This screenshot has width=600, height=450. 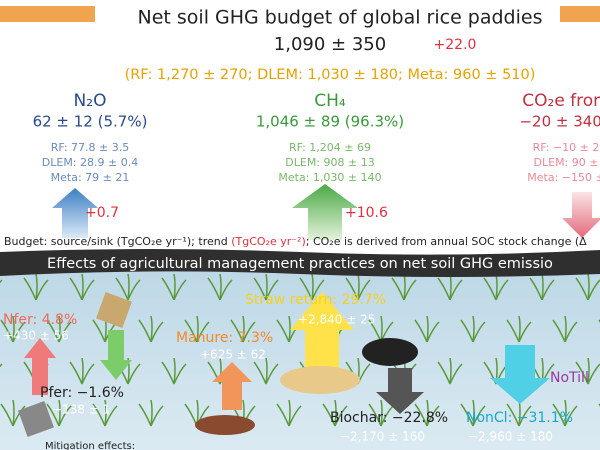 What do you see at coordinates (81, 410) in the screenshot?
I see `practice-value: −138 ± 1` at bounding box center [81, 410].